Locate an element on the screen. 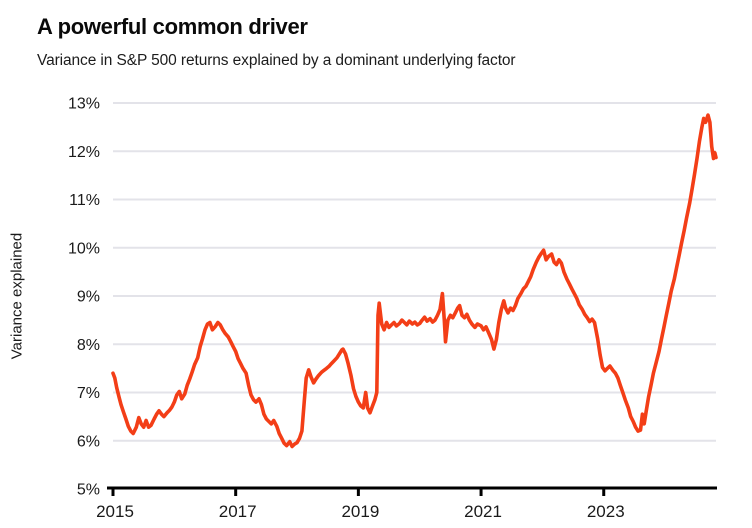 This screenshot has width=752, height=528. y-tick-label: 5% is located at coordinates (88, 490).